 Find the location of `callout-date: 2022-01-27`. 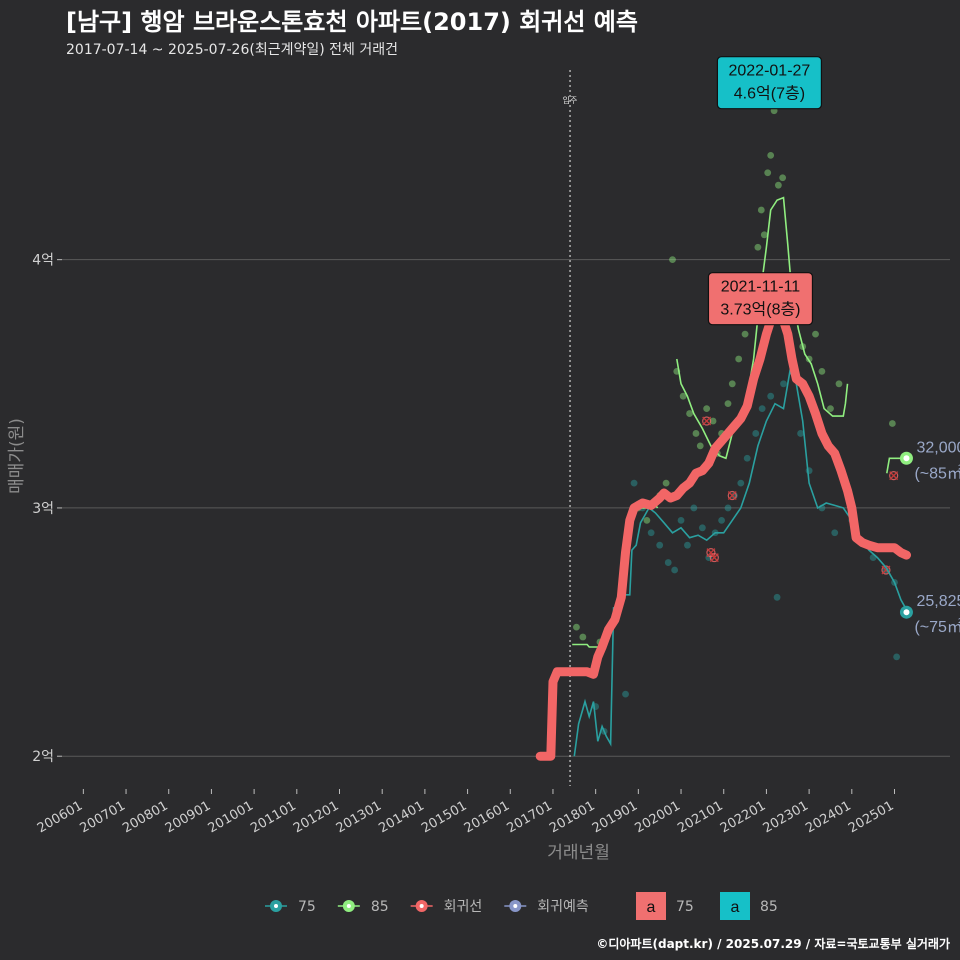

callout-date: 2022-01-27 is located at coordinates (769, 71).